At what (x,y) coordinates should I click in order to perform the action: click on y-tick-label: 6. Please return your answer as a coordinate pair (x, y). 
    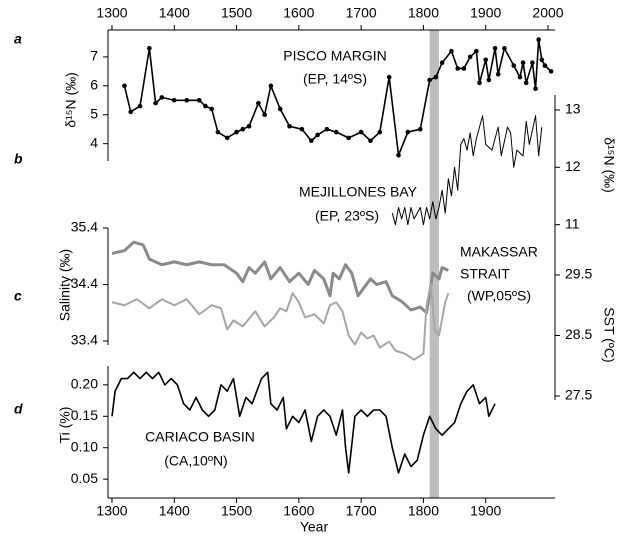
    Looking at the image, I should click on (94, 85).